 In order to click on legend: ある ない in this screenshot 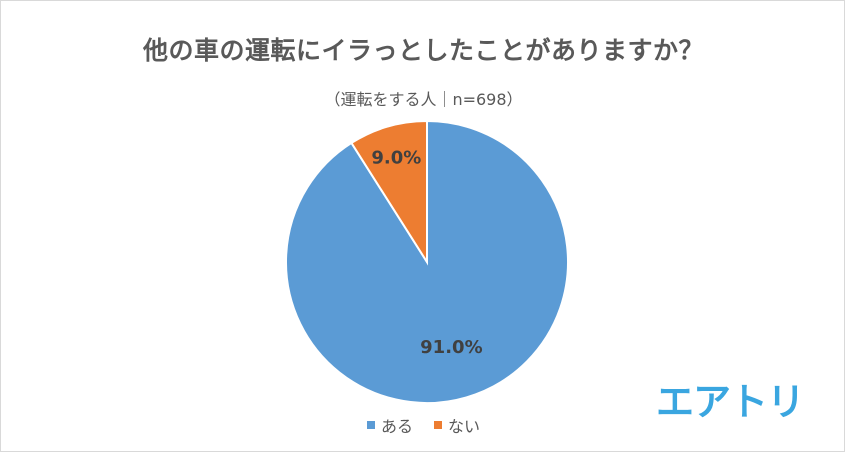, I will do `click(423, 425)`.